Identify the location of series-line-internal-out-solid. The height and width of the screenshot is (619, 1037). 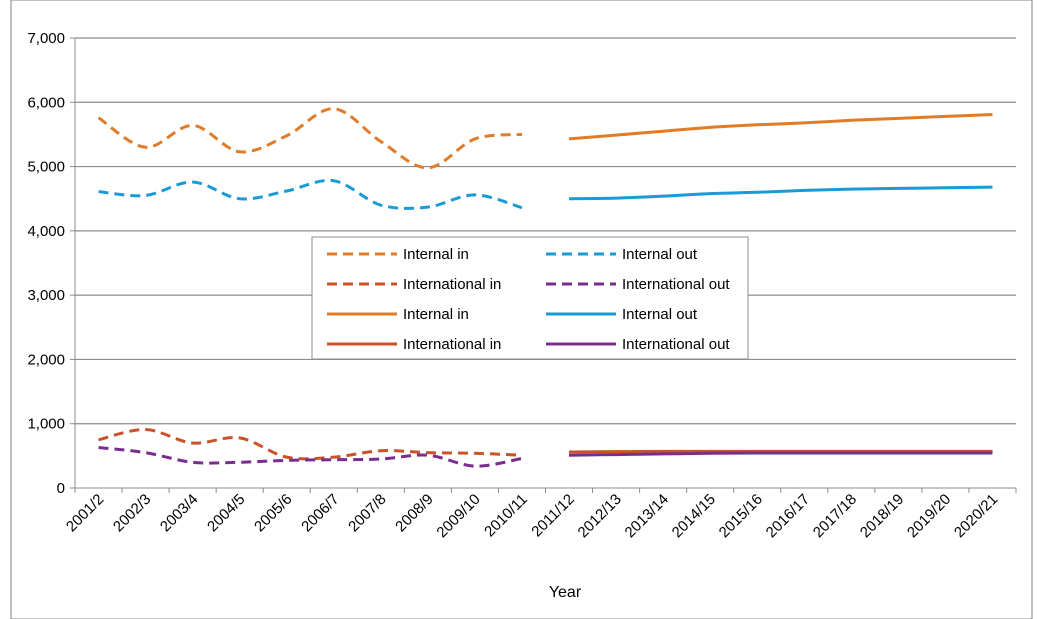
(781, 193).